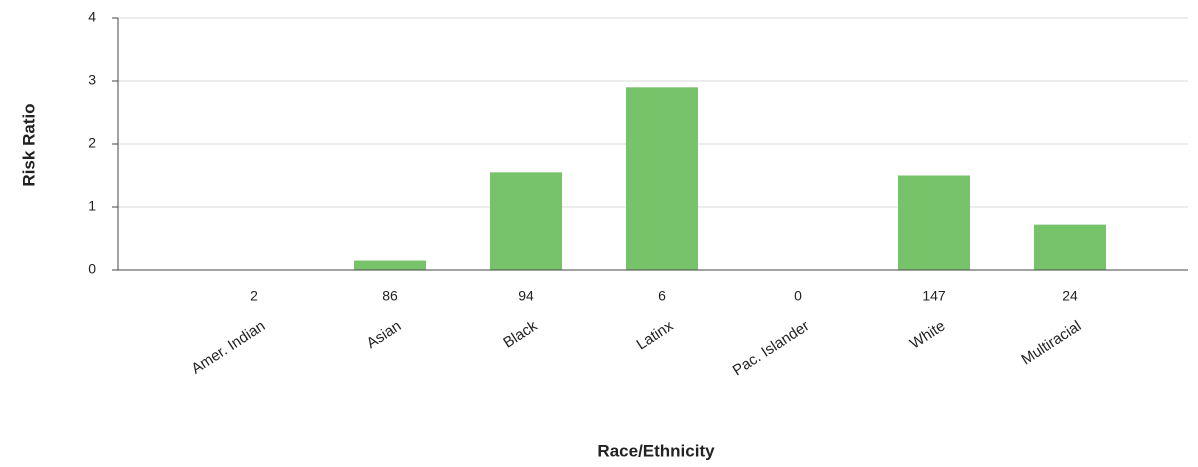 This screenshot has width=1198, height=467. I want to click on x-tick-label: Black, so click(520, 334).